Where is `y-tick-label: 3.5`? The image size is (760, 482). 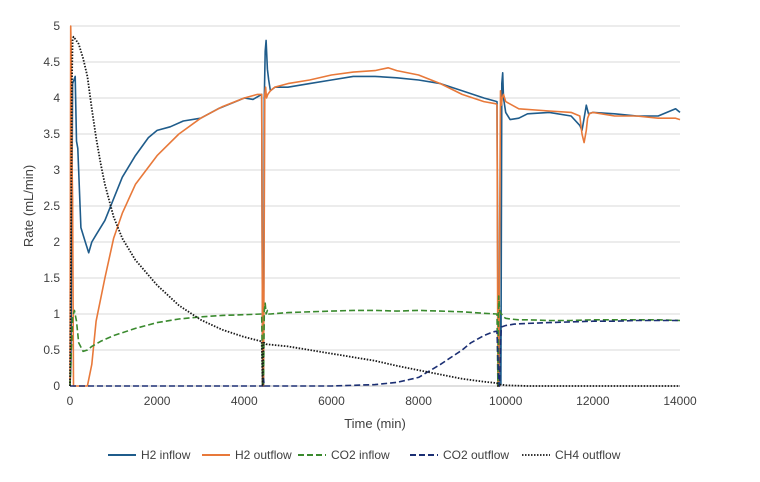
y-tick-label: 3.5 is located at coordinates (51, 134).